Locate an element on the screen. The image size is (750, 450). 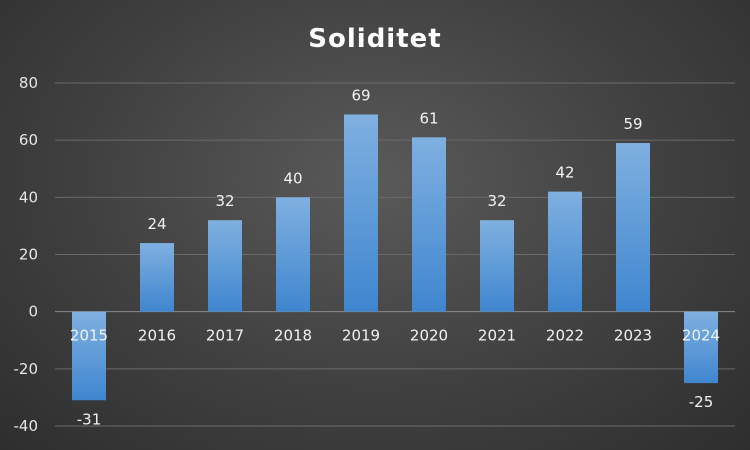
y-tick-label: 20 is located at coordinates (28, 255).